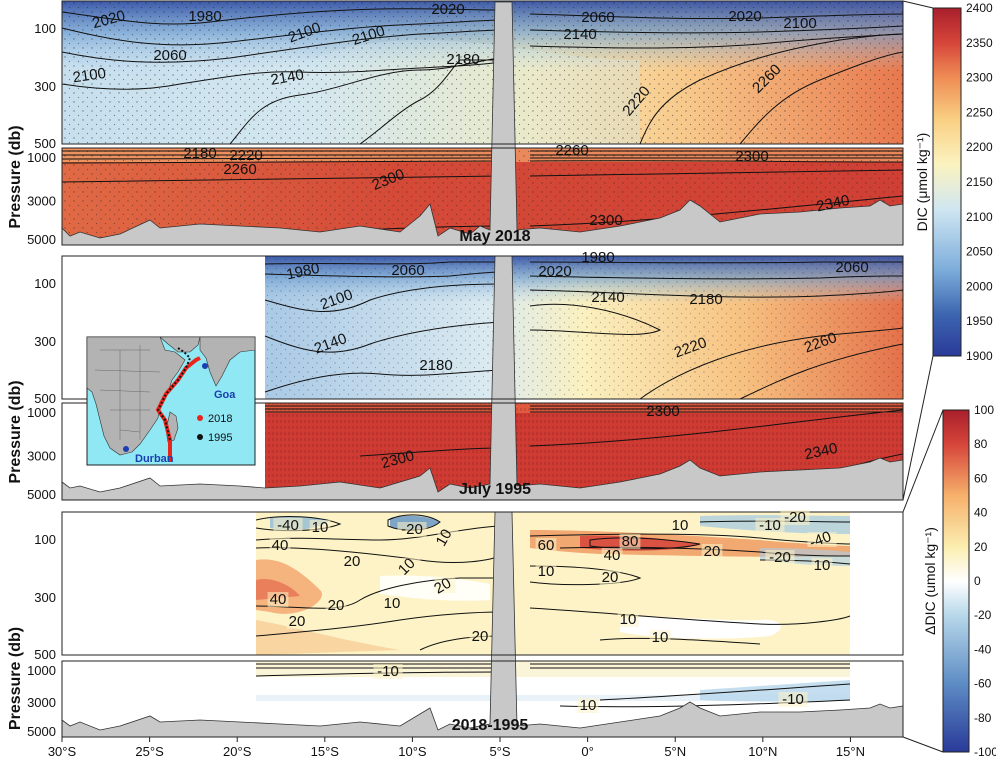 The width and height of the screenshot is (996, 764). I want to click on panel-1-ytick-upper-0: 100, so click(45, 283).